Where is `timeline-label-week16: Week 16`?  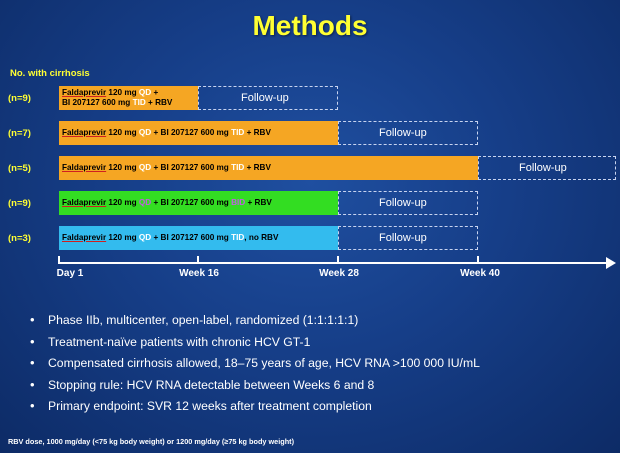 timeline-label-week16: Week 16 is located at coordinates (199, 273).